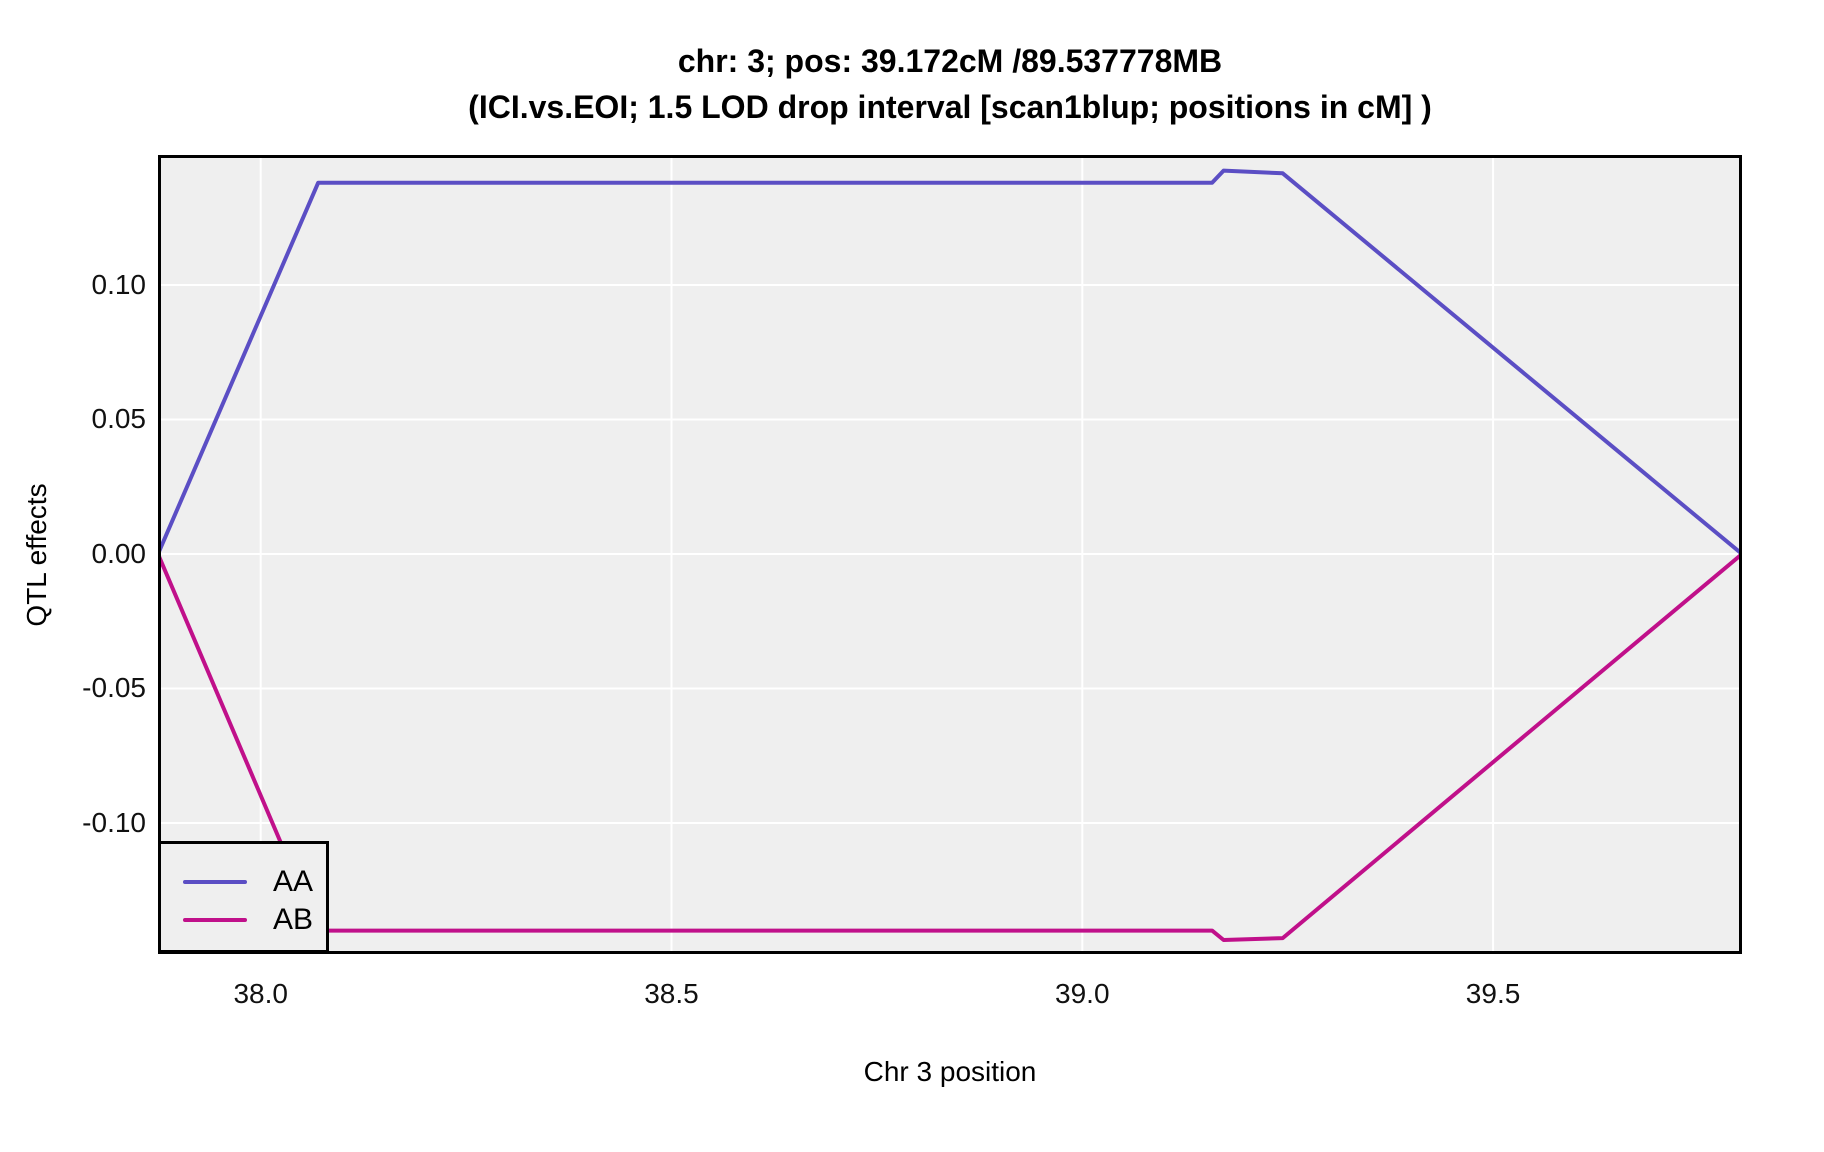  What do you see at coordinates (119, 284) in the screenshot?
I see `y-tick-label-0.10: 0.10` at bounding box center [119, 284].